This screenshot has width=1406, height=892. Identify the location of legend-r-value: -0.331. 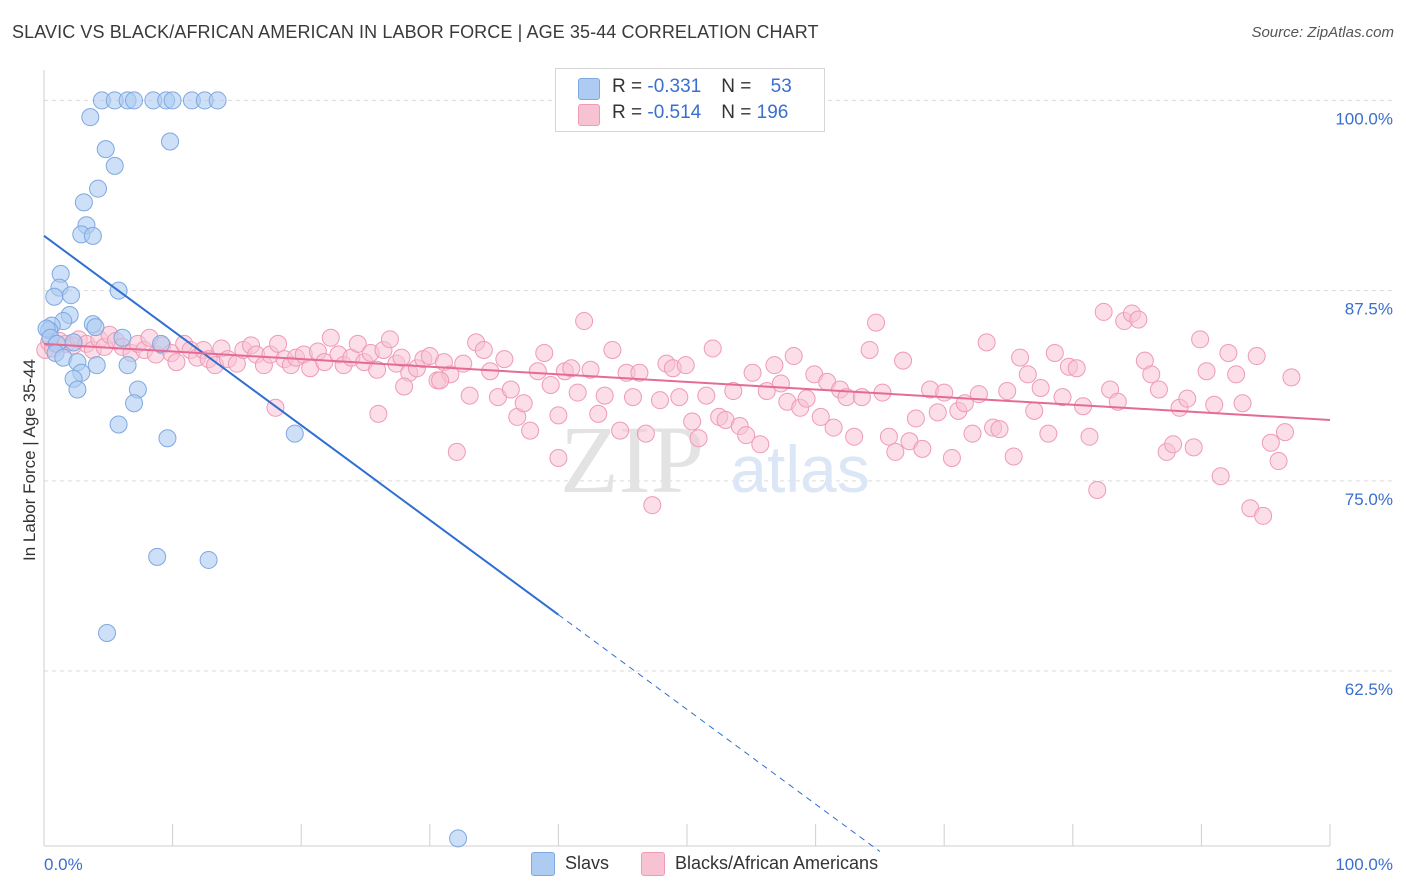
(674, 86).